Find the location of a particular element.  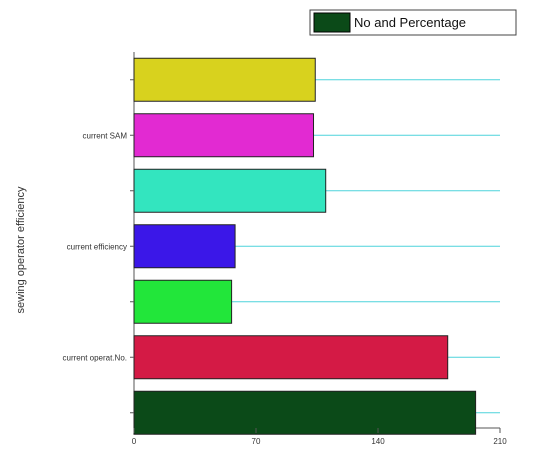

y-tick-label: current efficiency is located at coordinates (97, 246).